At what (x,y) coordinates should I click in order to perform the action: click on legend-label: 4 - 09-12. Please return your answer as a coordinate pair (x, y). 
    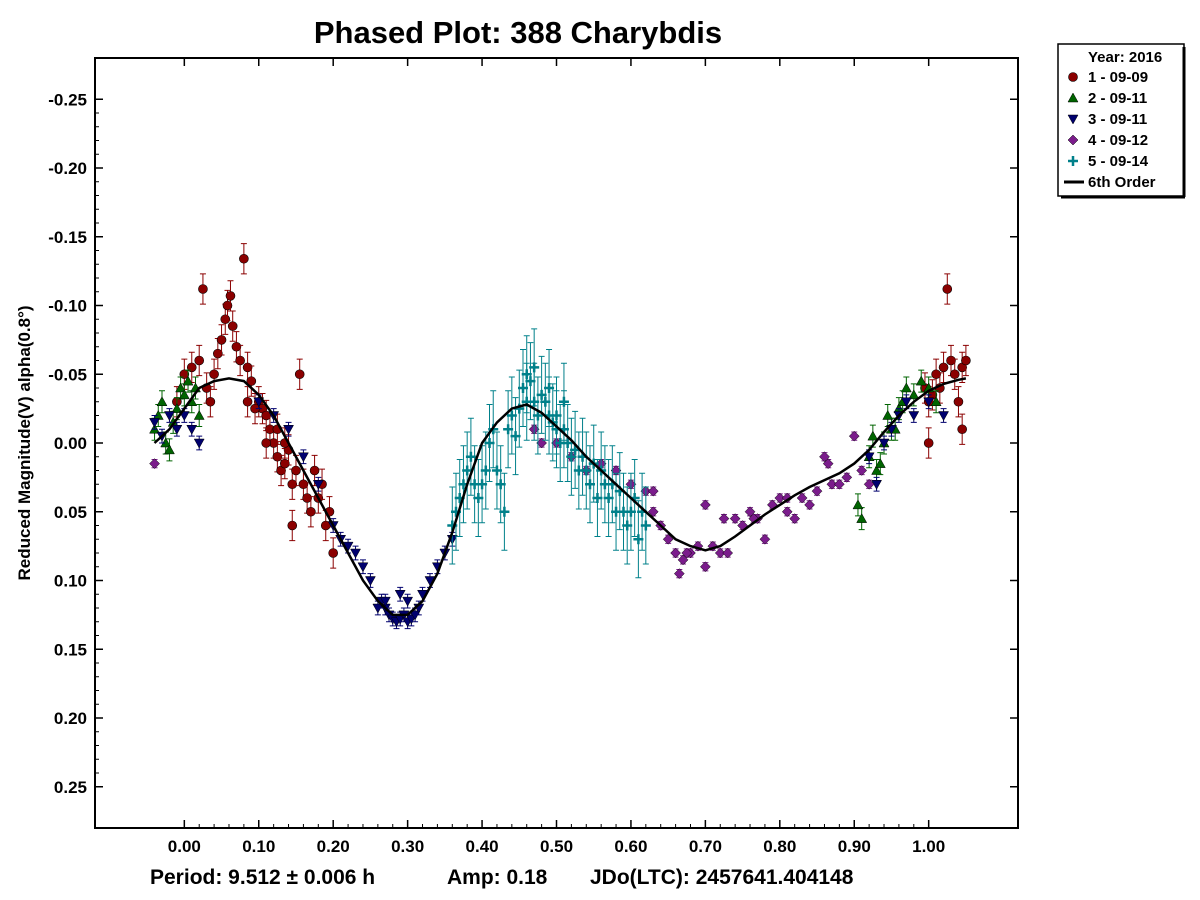
    Looking at the image, I should click on (1118, 140).